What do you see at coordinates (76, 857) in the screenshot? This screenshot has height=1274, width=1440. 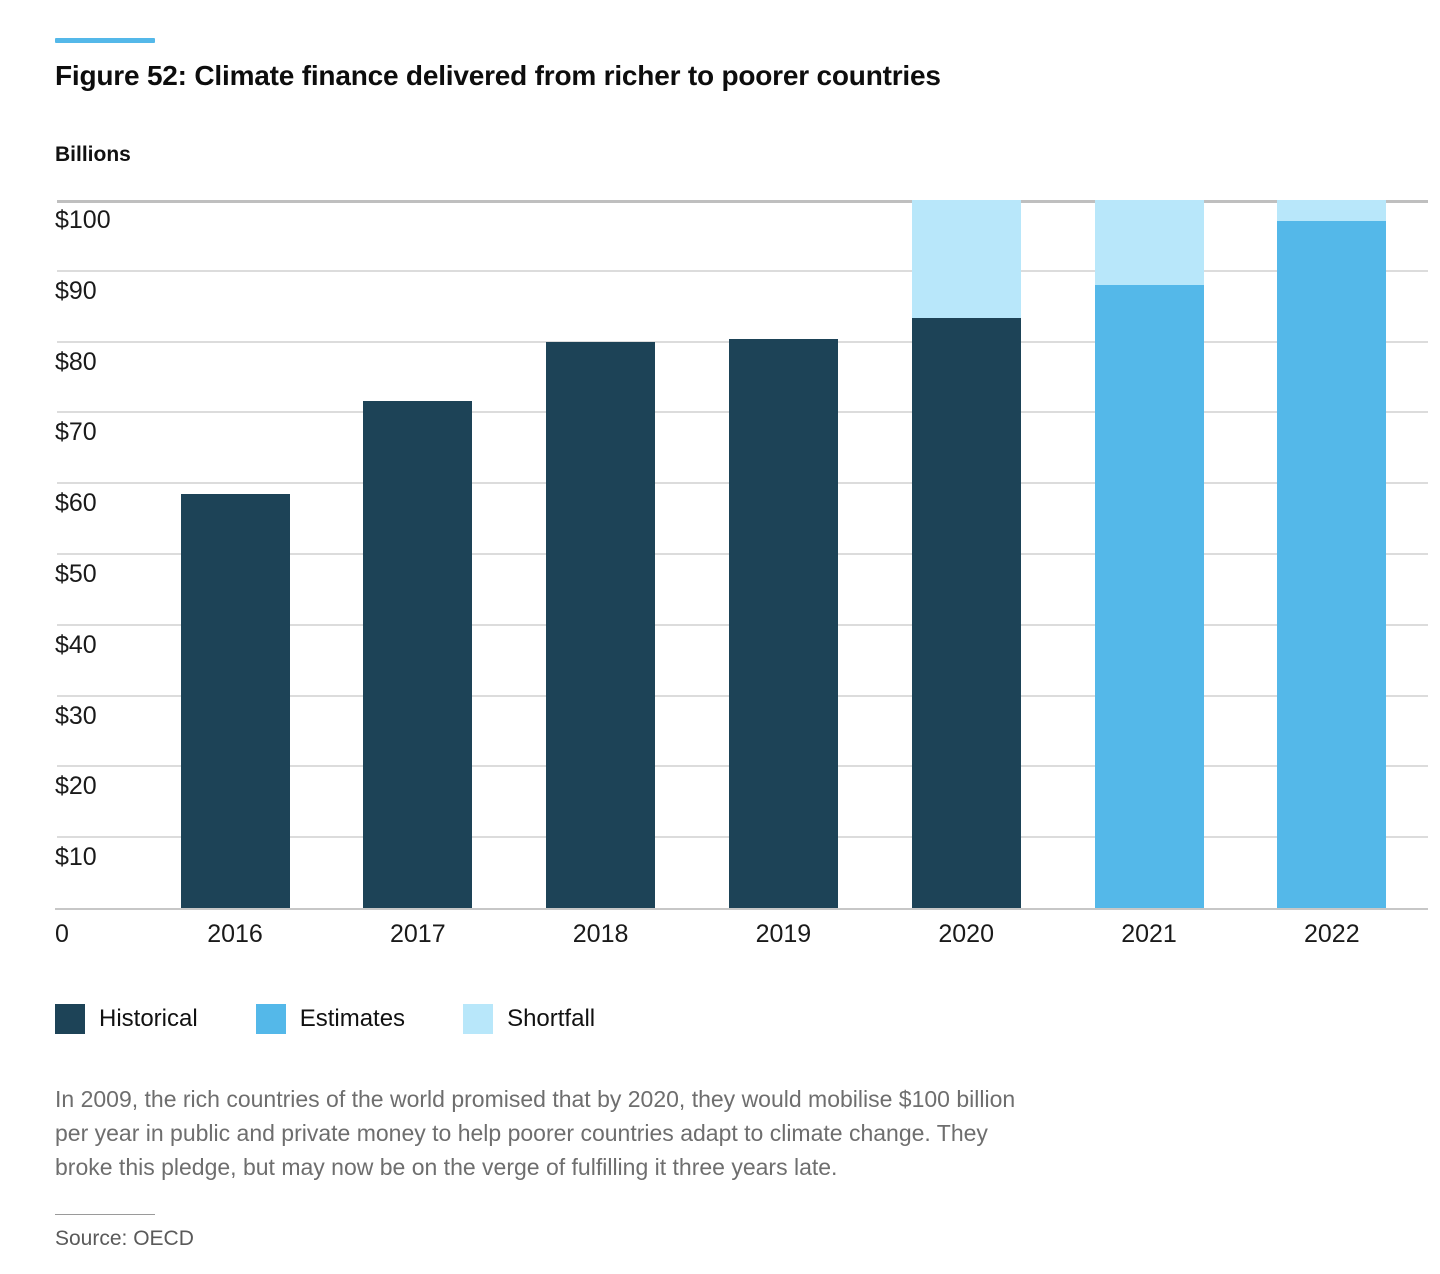 I see `y-tick-label-10: $10` at bounding box center [76, 857].